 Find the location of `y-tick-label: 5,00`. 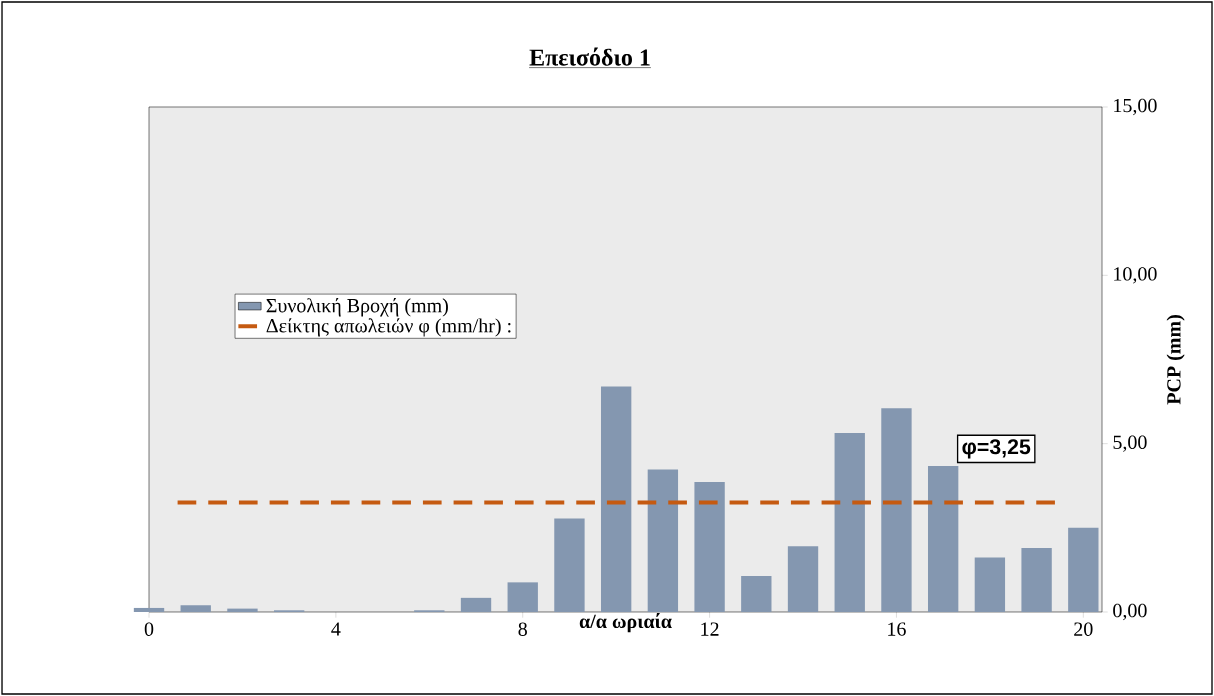

y-tick-label: 5,00 is located at coordinates (1130, 443).